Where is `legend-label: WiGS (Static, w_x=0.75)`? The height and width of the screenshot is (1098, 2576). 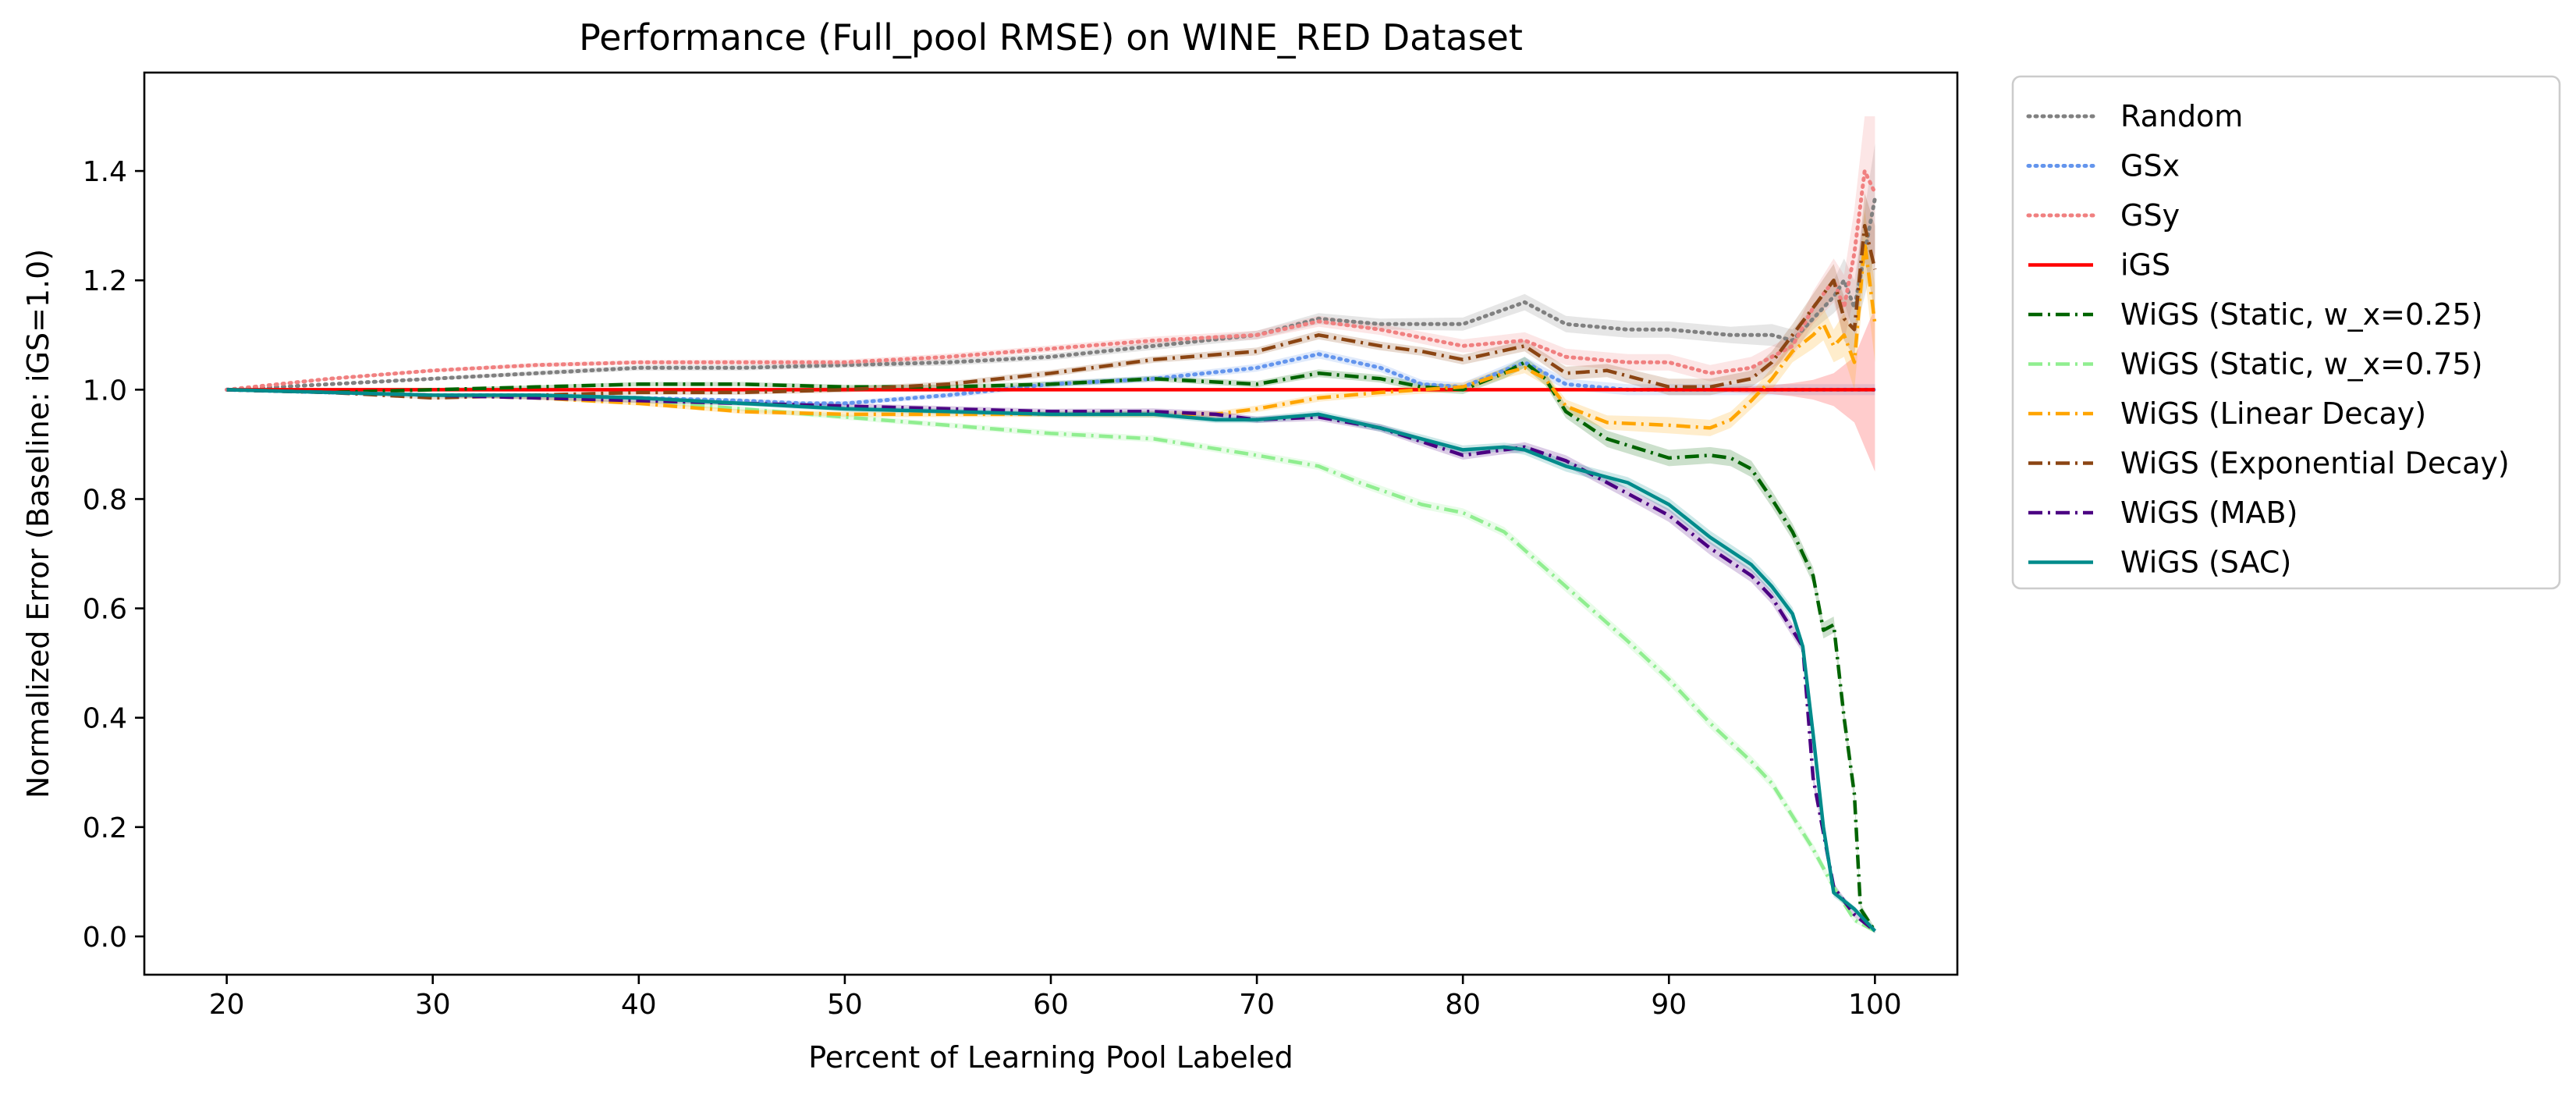
legend-label: WiGS (Static, w_x=0.75) is located at coordinates (2301, 364).